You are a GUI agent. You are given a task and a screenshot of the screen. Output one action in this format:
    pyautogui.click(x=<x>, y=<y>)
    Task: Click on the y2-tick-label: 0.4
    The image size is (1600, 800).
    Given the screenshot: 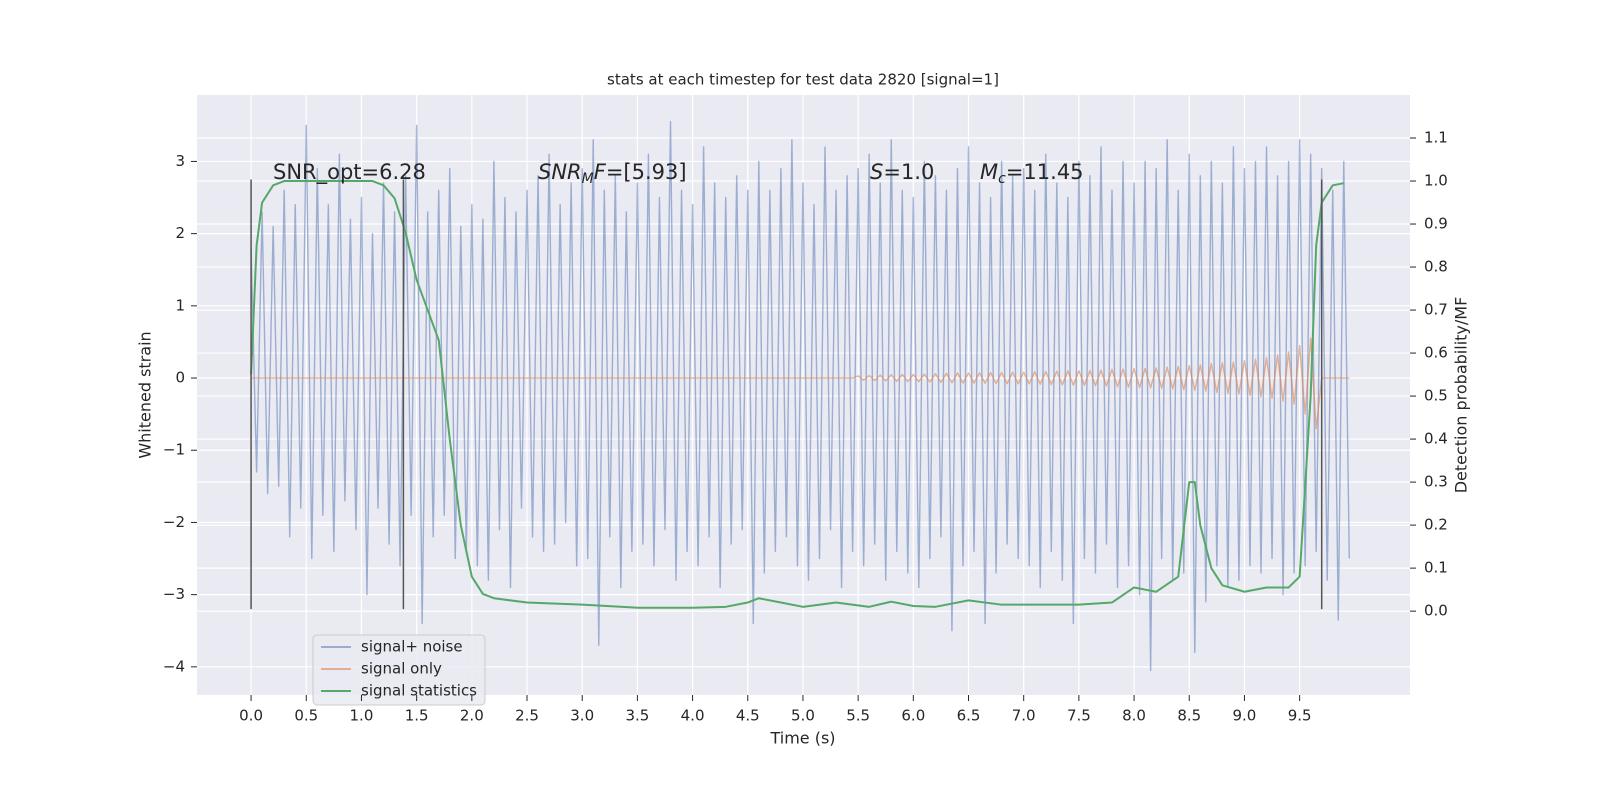 What is the action you would take?
    pyautogui.click(x=1436, y=439)
    